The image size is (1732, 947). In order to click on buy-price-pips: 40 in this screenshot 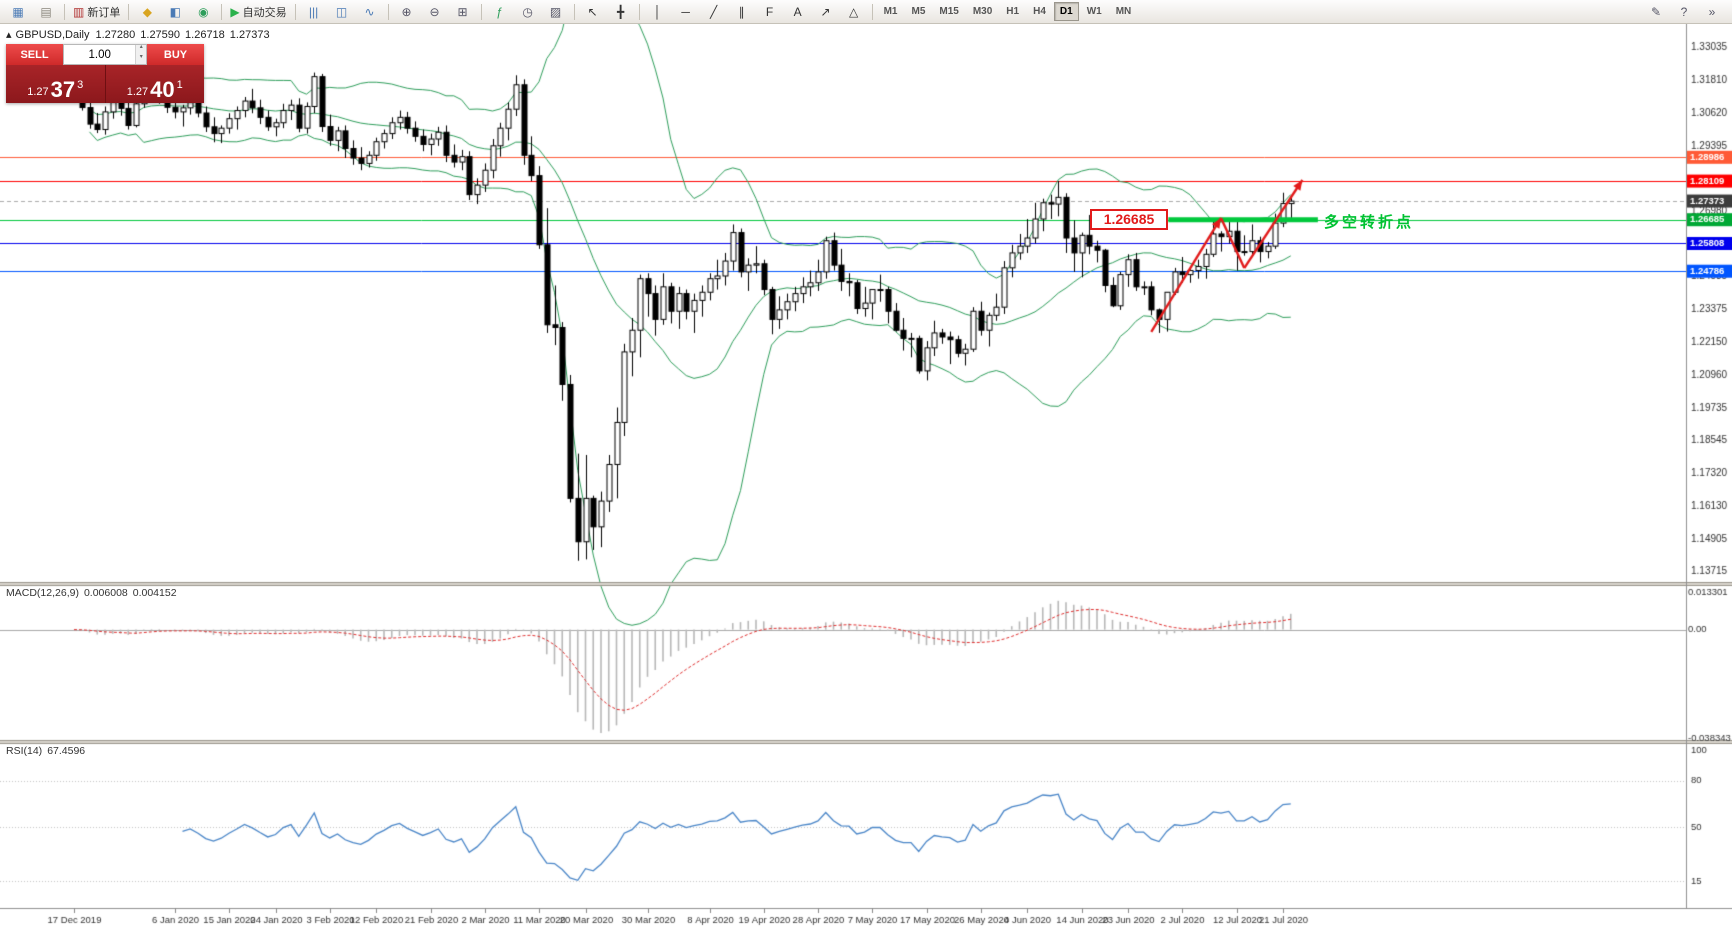, I will do `click(162, 89)`.